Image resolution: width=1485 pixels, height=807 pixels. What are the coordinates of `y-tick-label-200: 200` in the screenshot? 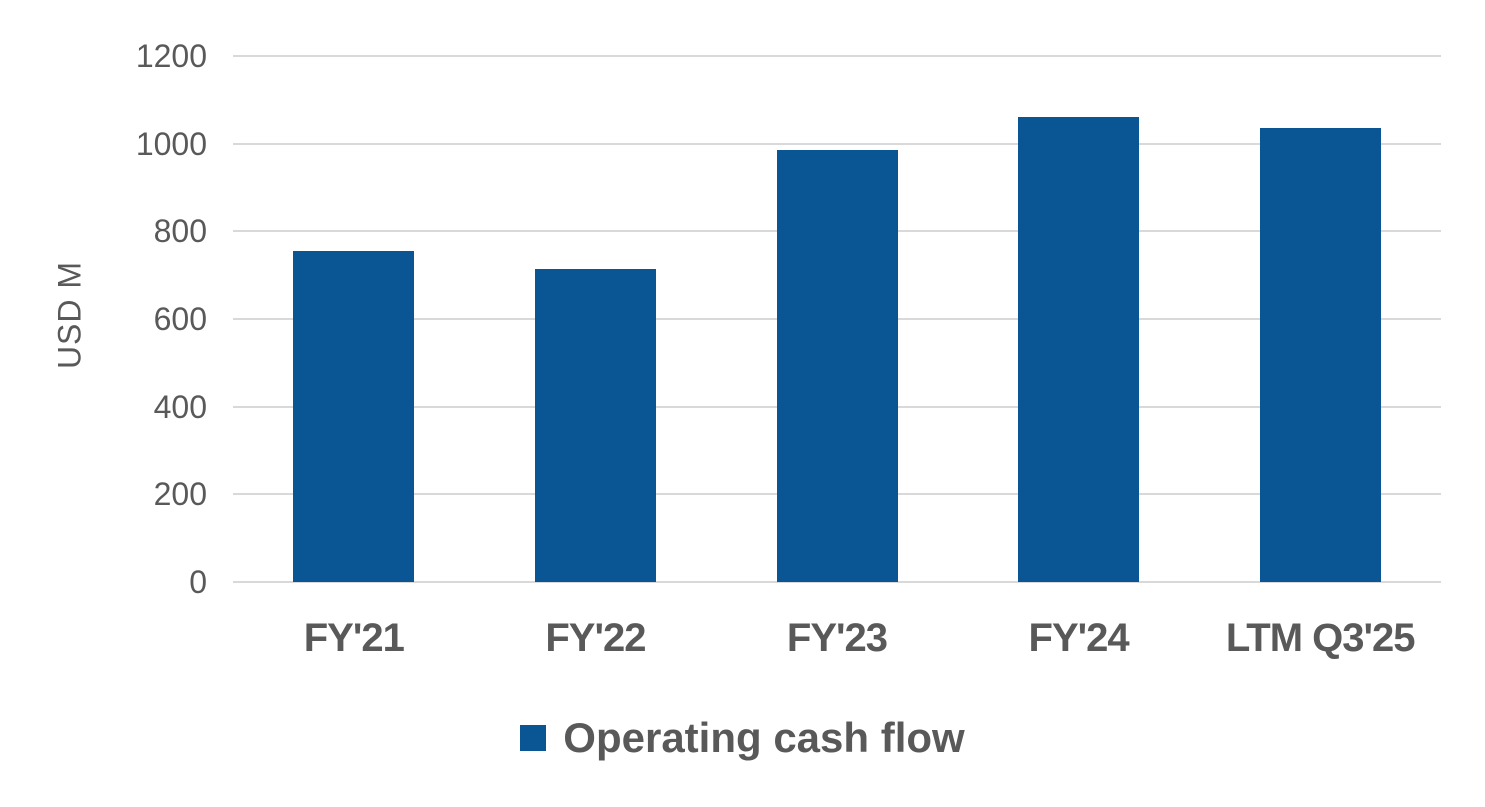 It's located at (180, 494).